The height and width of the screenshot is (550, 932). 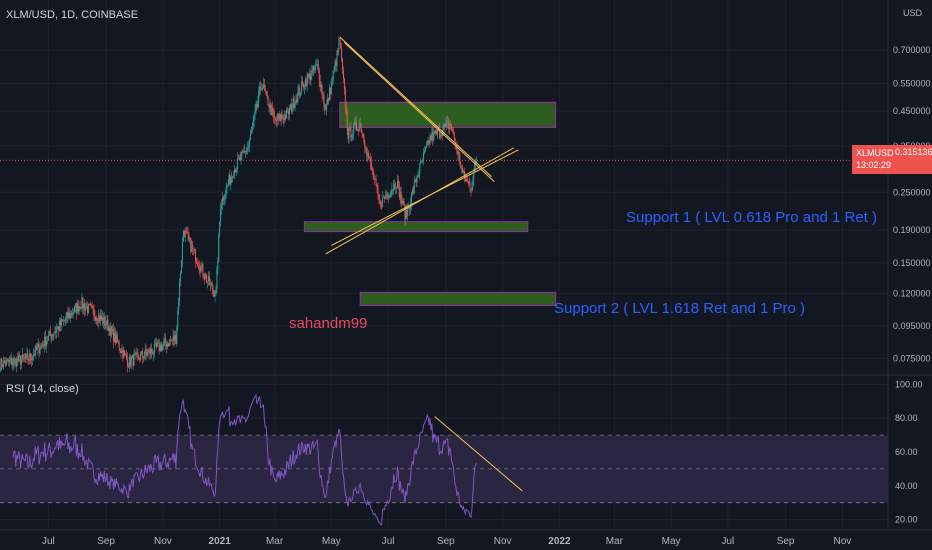 I want to click on rsi-band, so click(x=444, y=469).